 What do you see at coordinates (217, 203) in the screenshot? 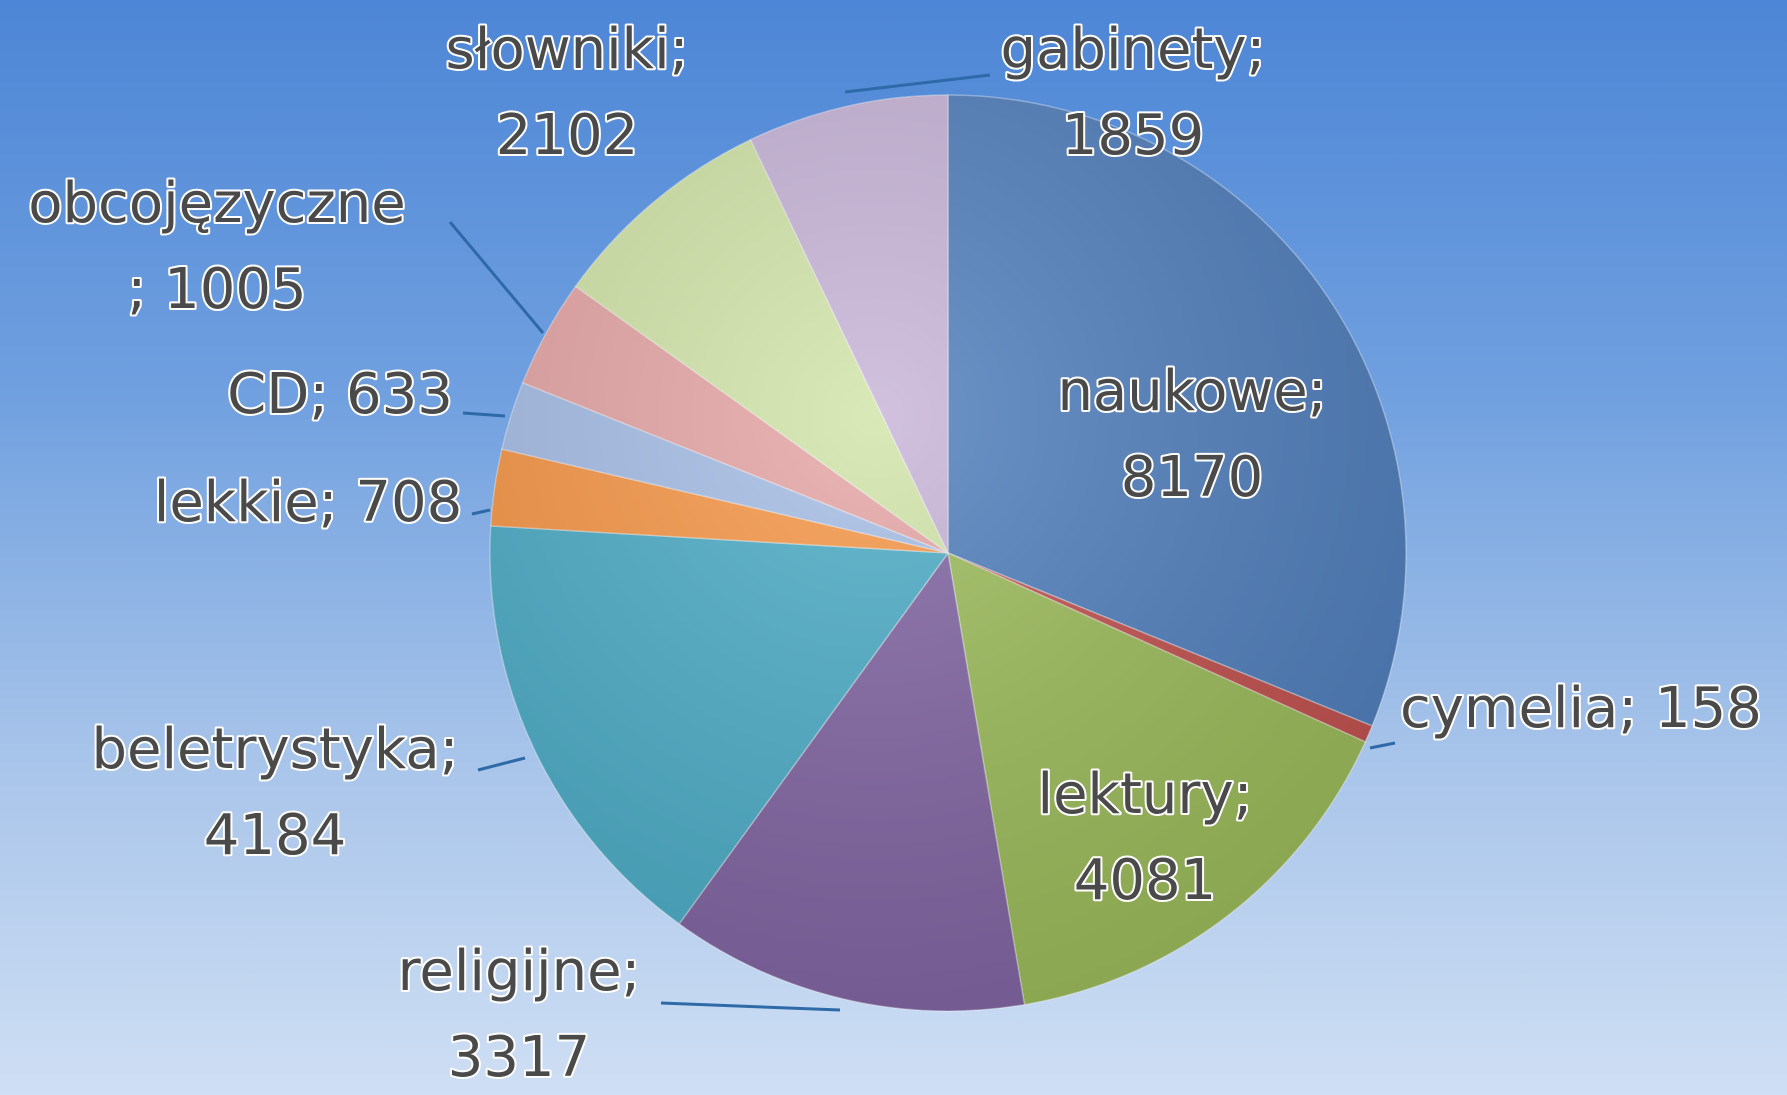
I see `data-label-line: obcojęzyczne` at bounding box center [217, 203].